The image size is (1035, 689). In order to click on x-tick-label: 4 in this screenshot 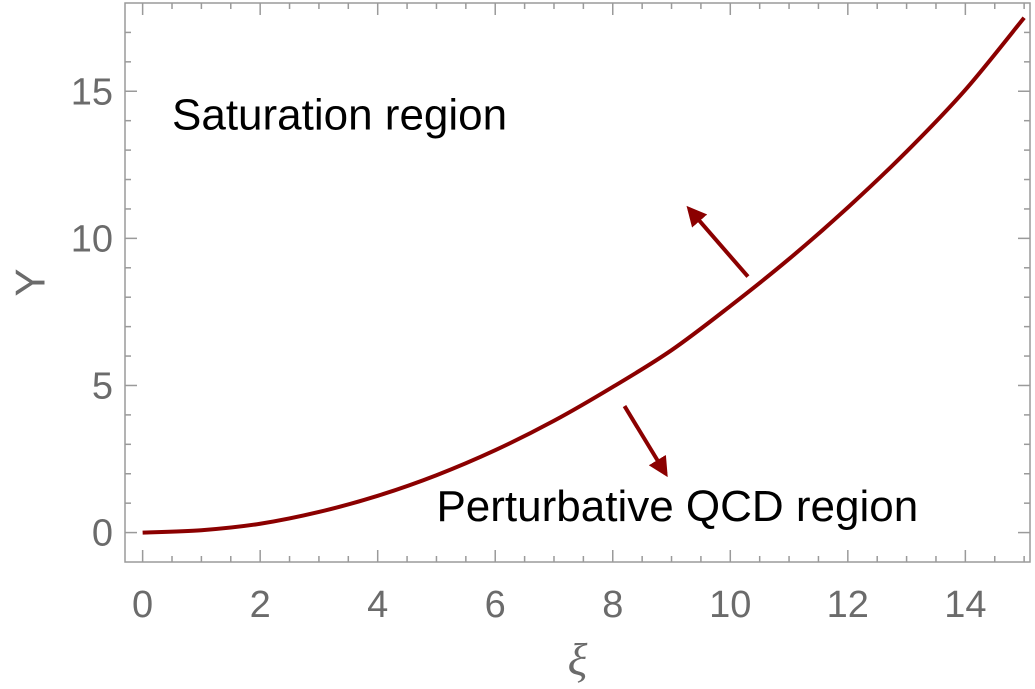, I will do `click(377, 605)`.